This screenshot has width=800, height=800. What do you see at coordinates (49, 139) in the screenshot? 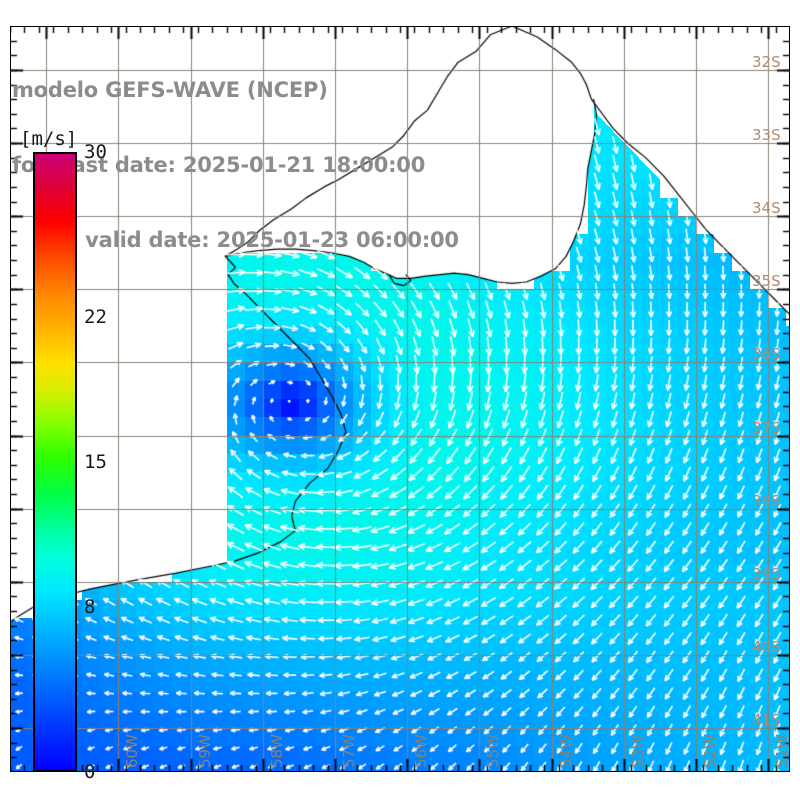
I see `colorbar-unit-label: [m/s]` at bounding box center [49, 139].